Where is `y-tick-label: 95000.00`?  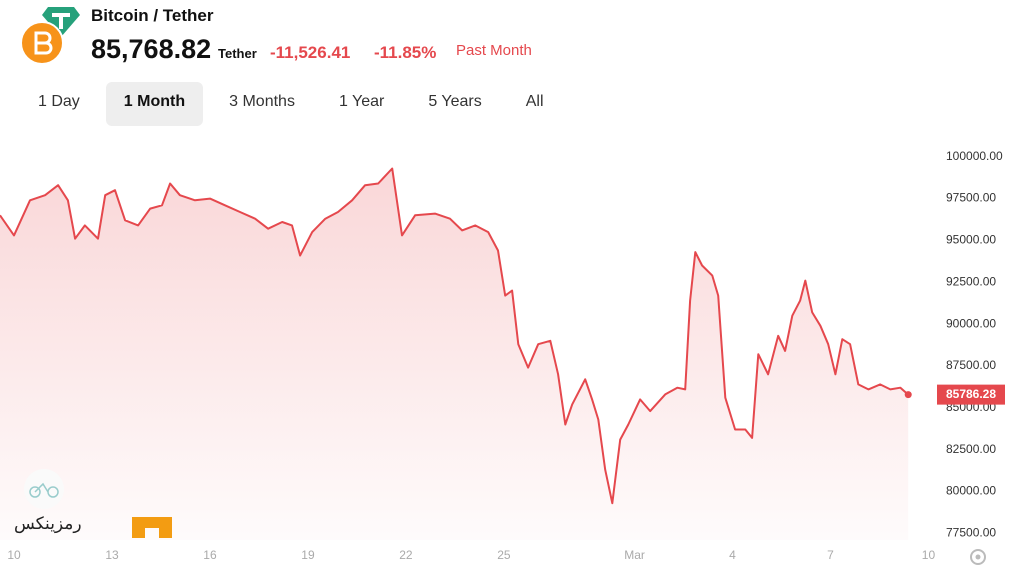 y-tick-label: 95000.00 is located at coordinates (971, 240).